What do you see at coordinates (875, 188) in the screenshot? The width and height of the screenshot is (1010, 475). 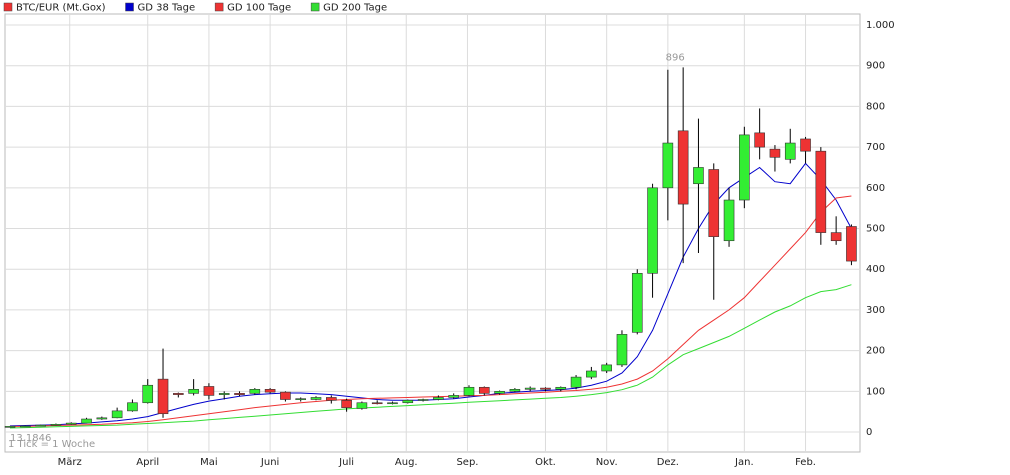 I see `y-tick-label: 600` at bounding box center [875, 188].